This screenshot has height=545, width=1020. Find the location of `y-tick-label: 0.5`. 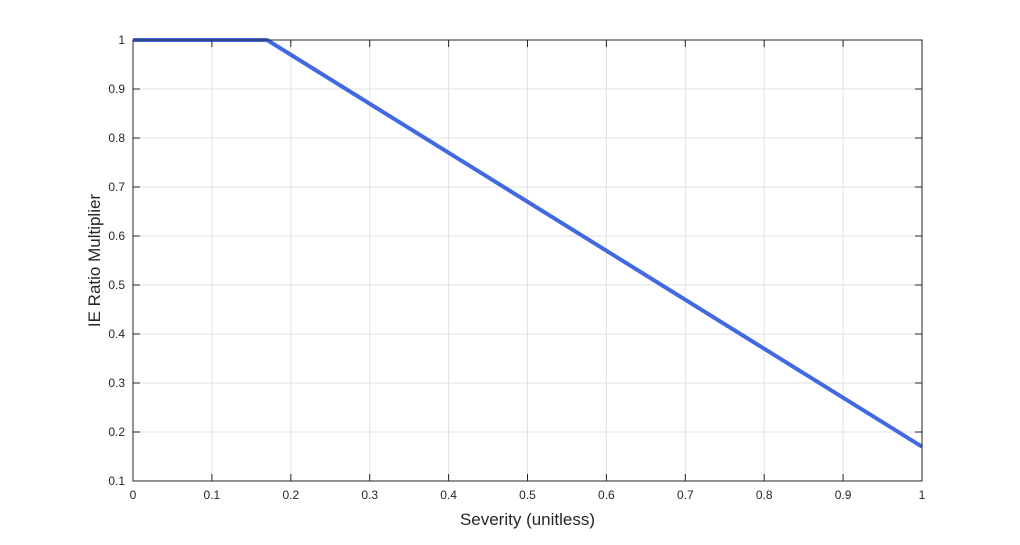

y-tick-label: 0.5 is located at coordinates (116, 285).